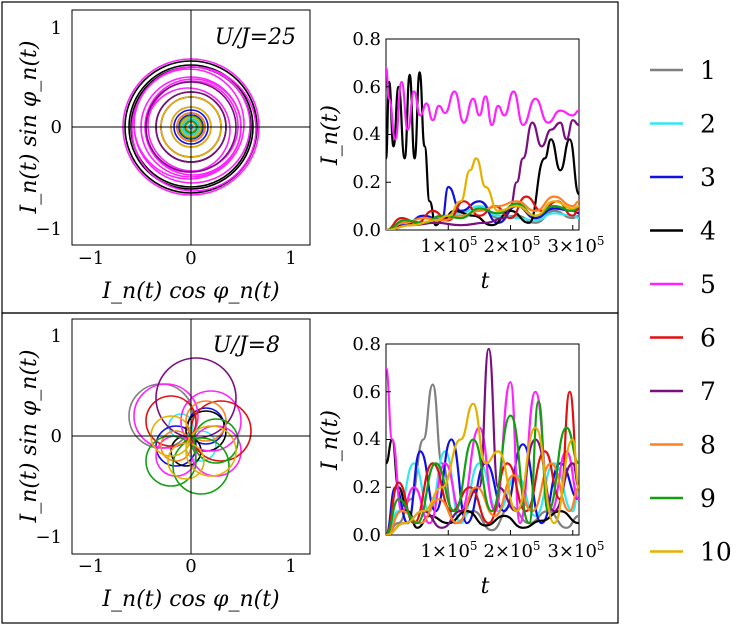 The image size is (747, 627). I want to click on time-xtick-3e5-top: 3×10⁵, so click(575, 245).